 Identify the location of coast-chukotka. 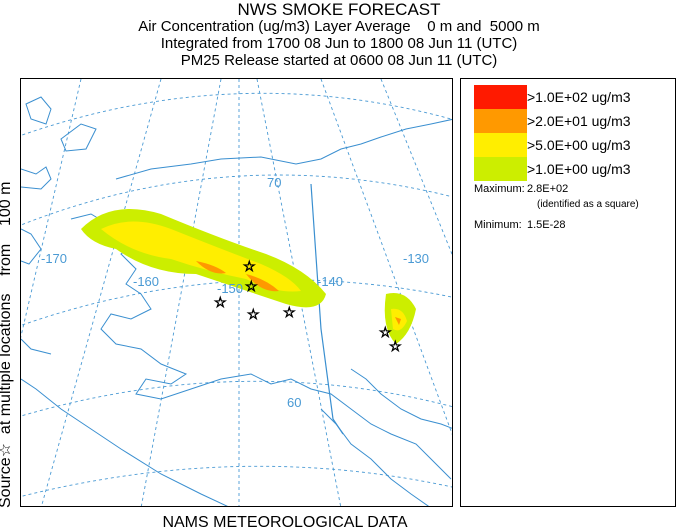
(36, 178).